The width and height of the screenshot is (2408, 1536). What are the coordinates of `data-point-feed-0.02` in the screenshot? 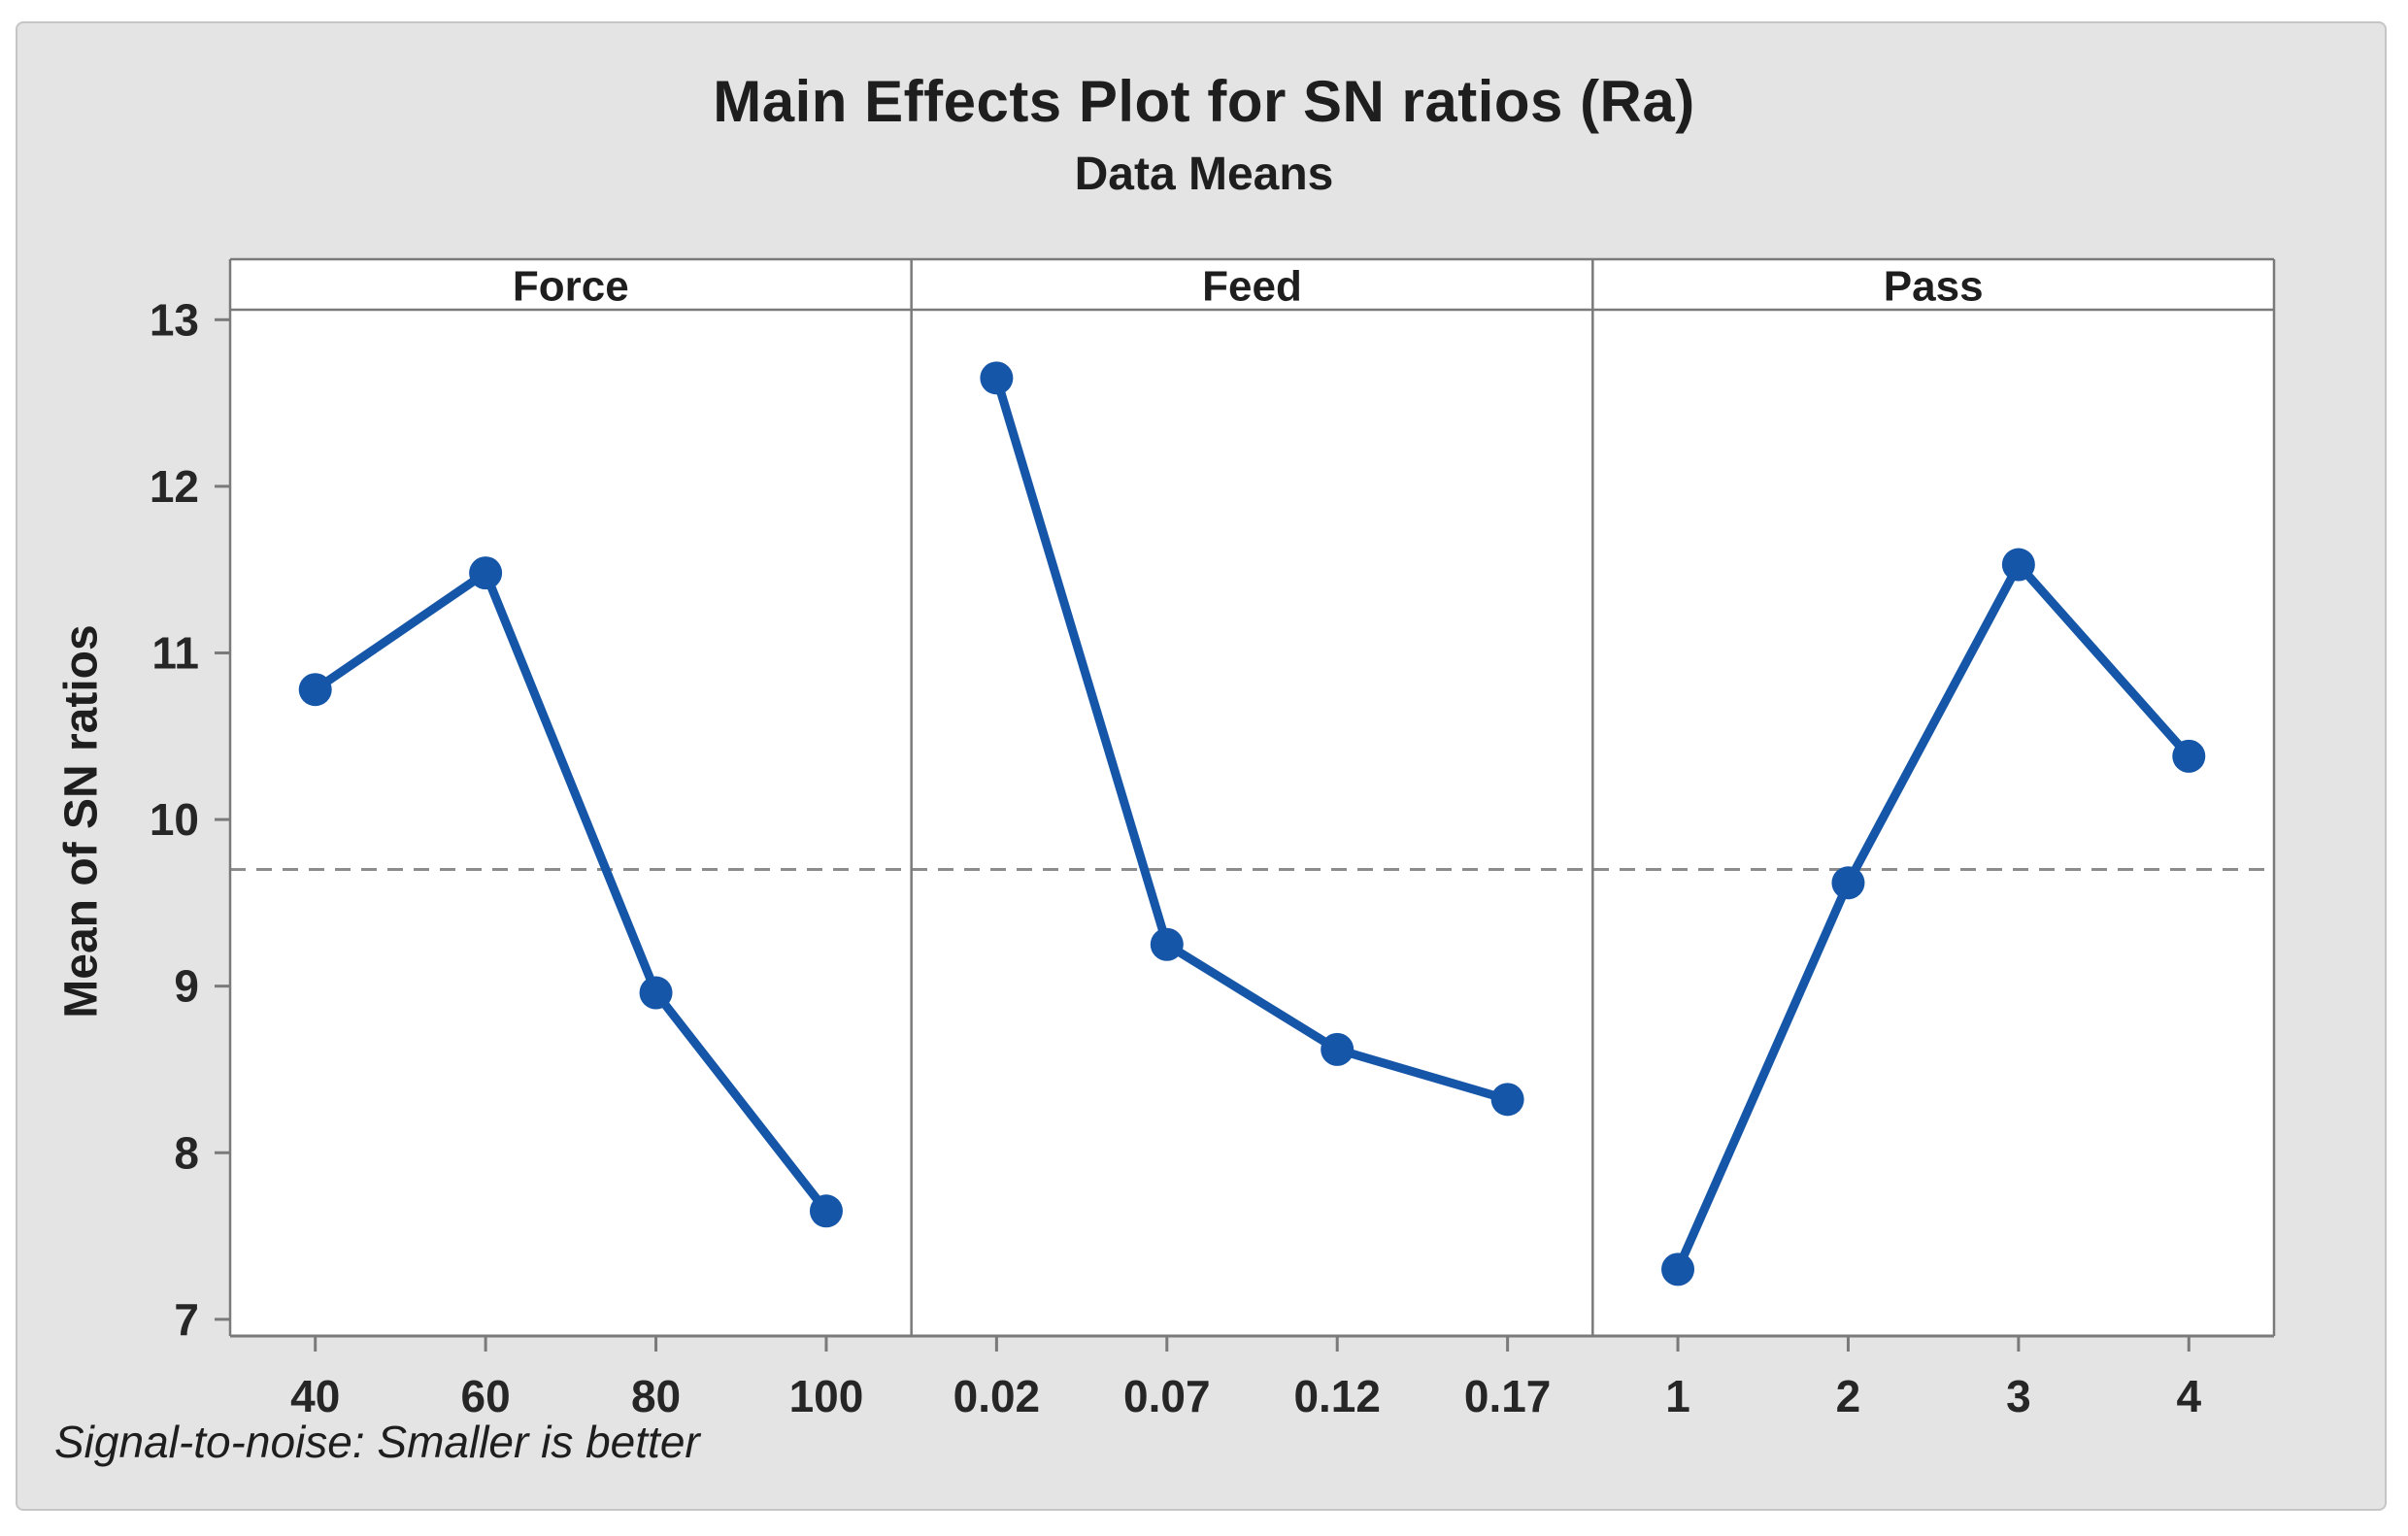 It's located at (997, 378).